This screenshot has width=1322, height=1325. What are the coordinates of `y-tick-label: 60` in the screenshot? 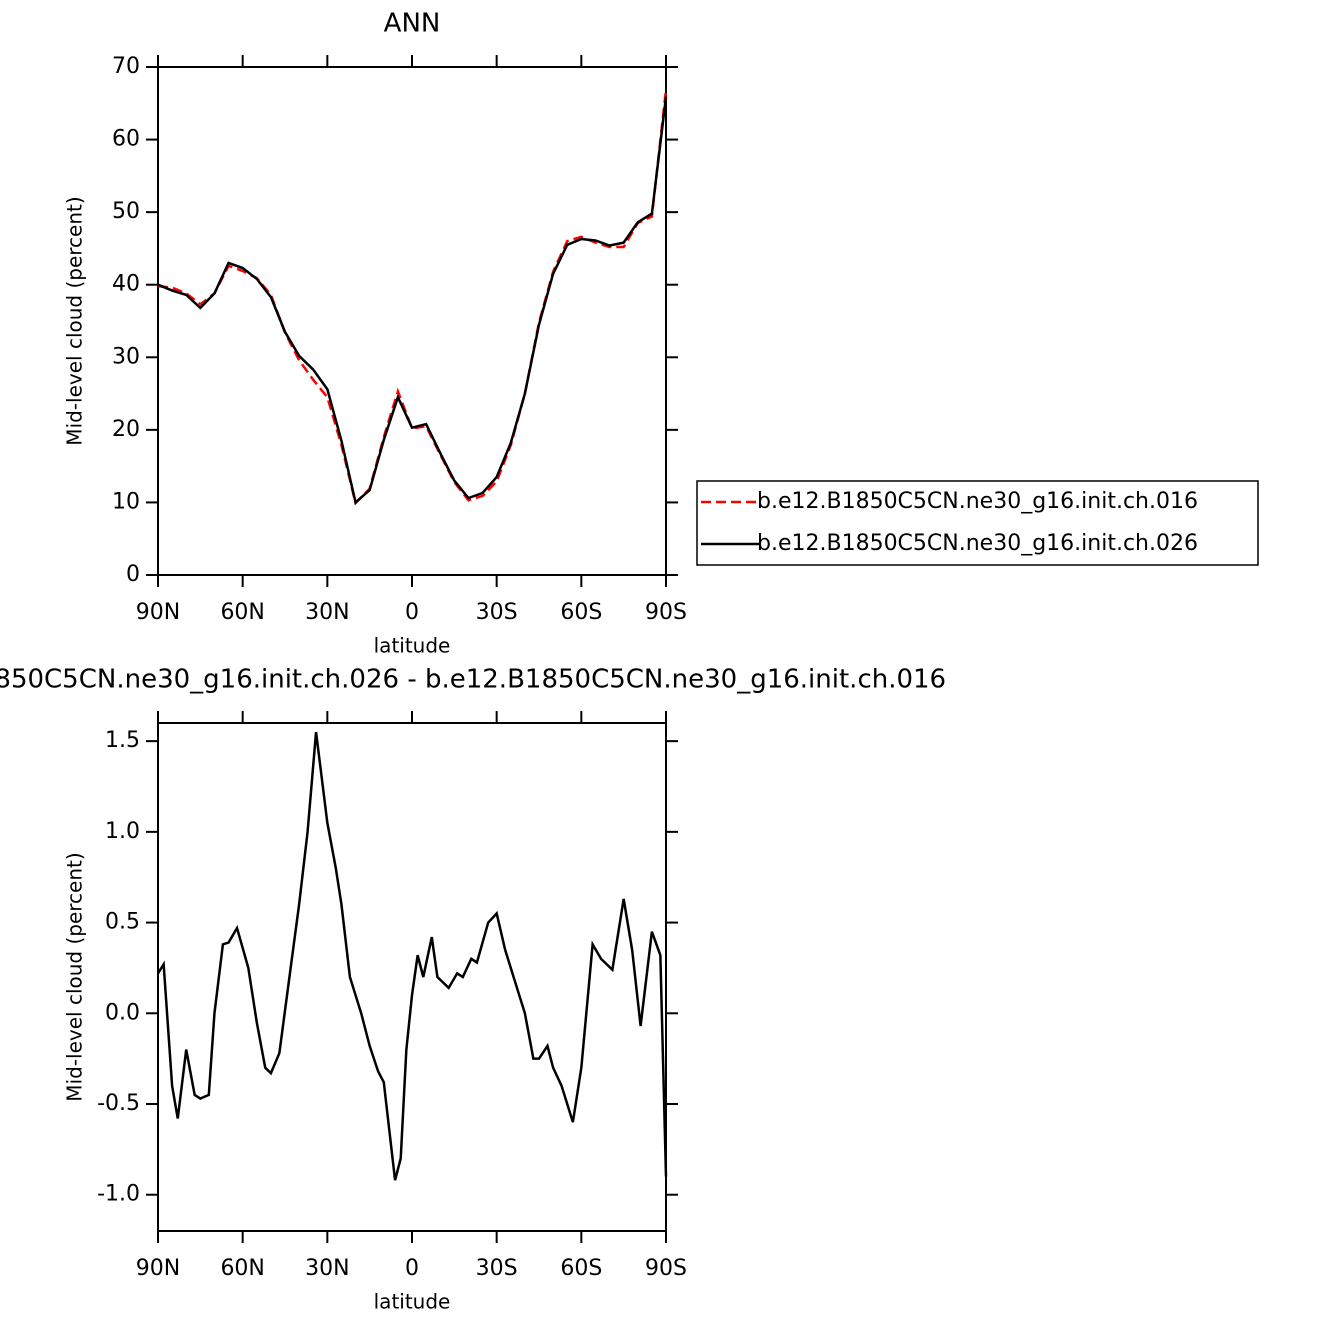 It's located at (126, 139).